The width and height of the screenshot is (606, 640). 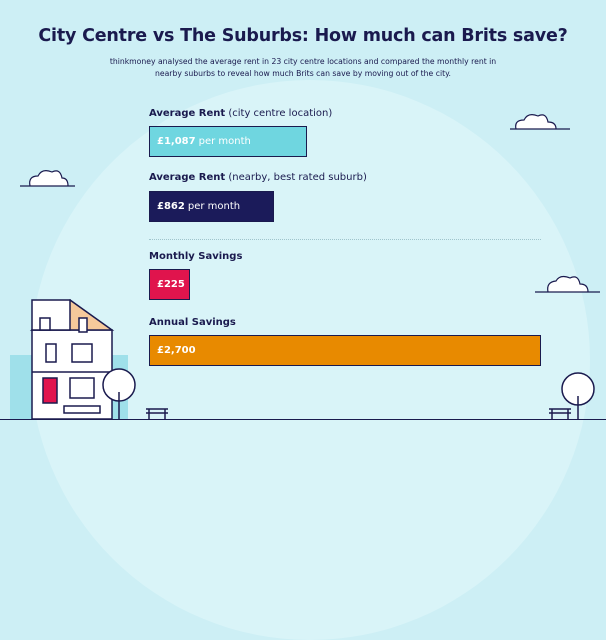 What do you see at coordinates (345, 350) in the screenshot?
I see `bar: £2,700` at bounding box center [345, 350].